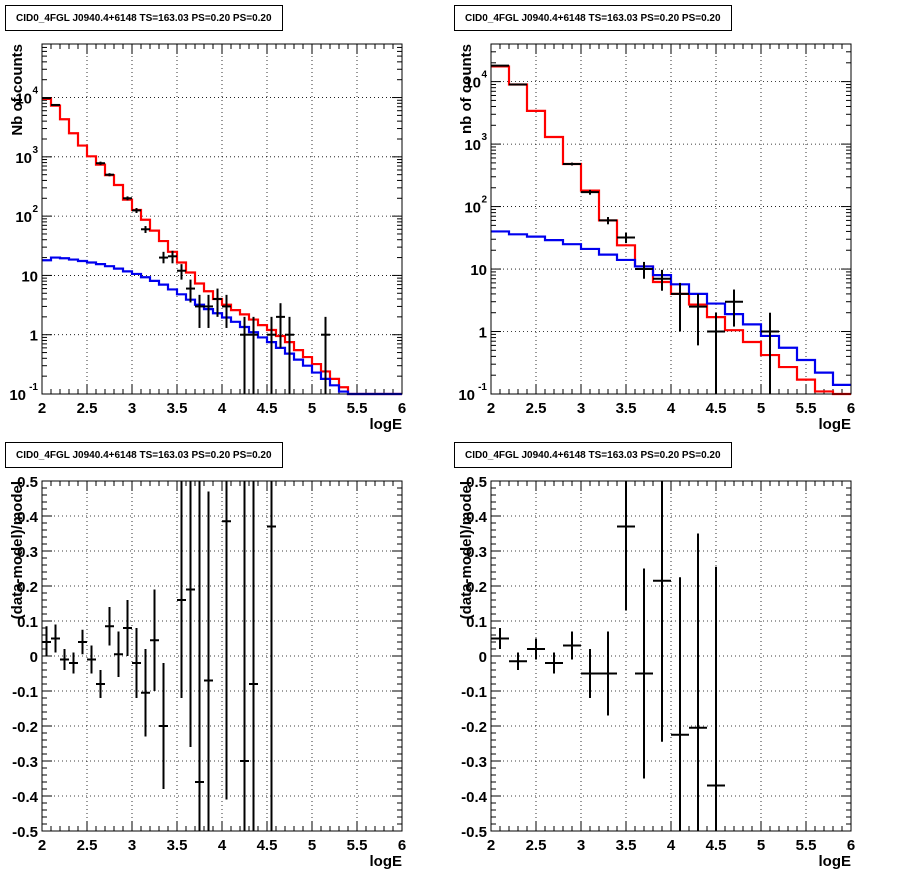  What do you see at coordinates (474, 797) in the screenshot?
I see `y-tick-label: -0.4` at bounding box center [474, 797].